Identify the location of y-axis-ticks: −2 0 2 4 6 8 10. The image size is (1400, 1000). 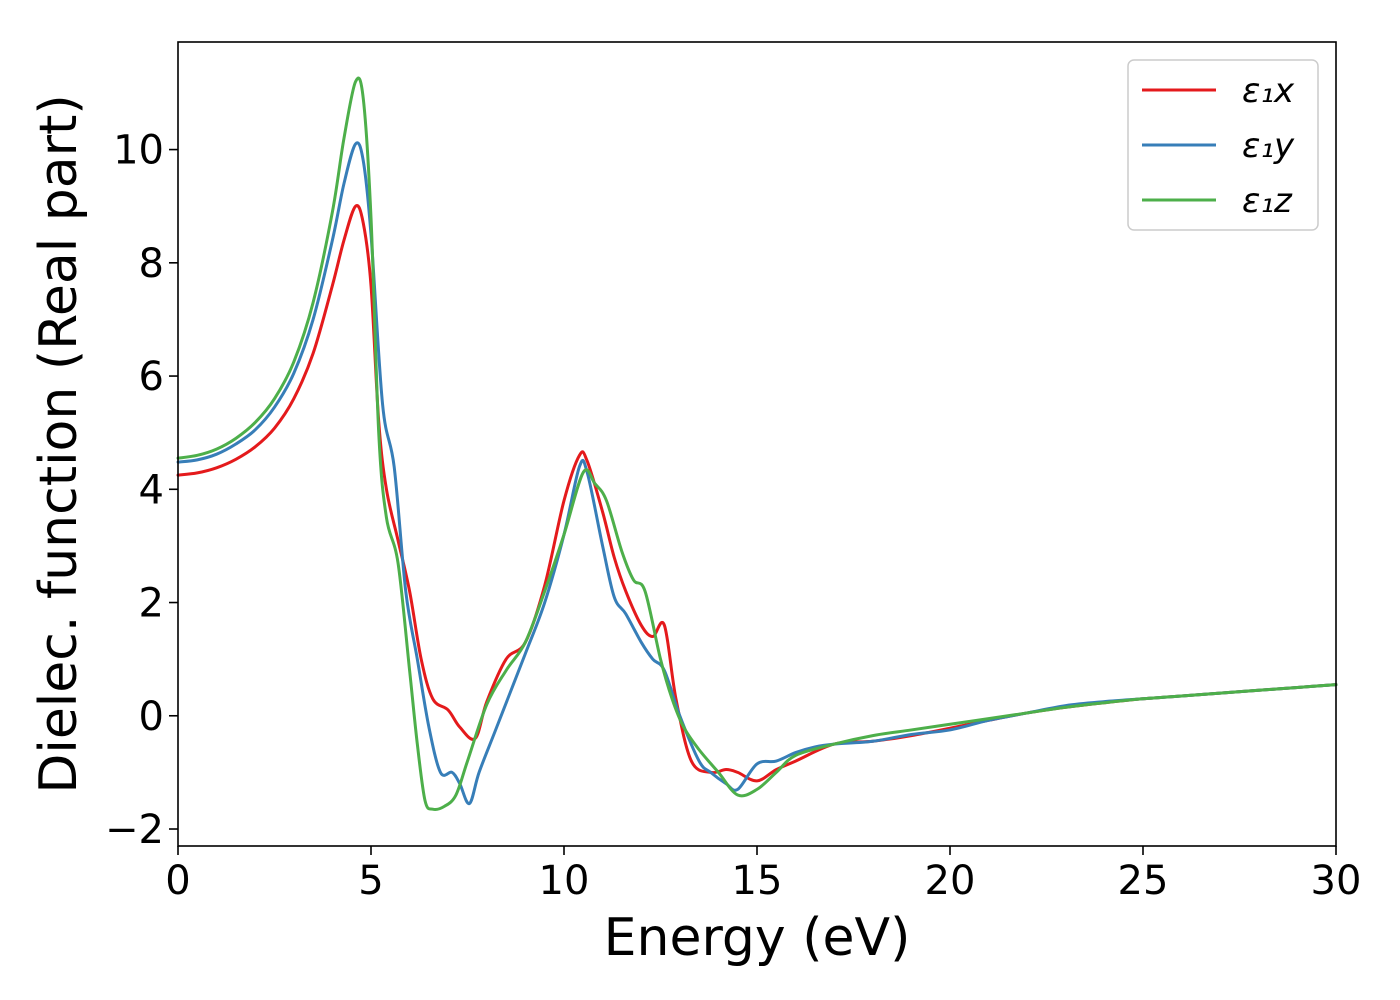
(141, 490).